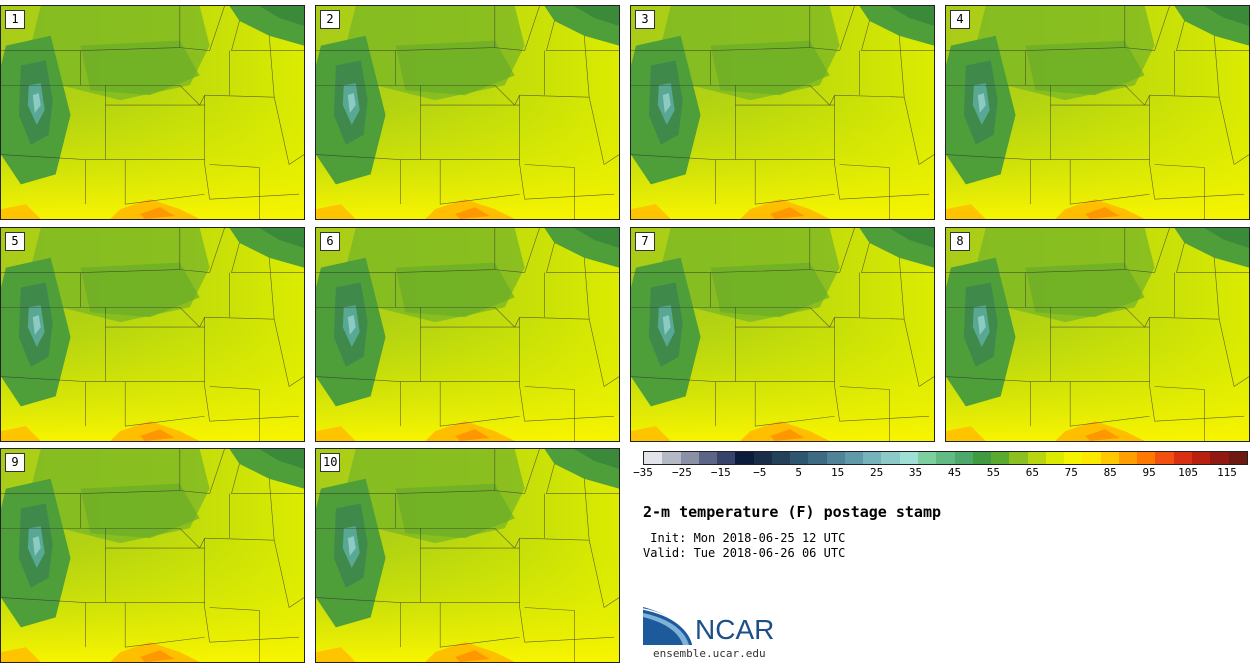 This screenshot has height=663, width=1260. What do you see at coordinates (940, 476) in the screenshot?
I see `colorbar-tick-labels: −35 −25 −15 −5 5 15 25 35 45 55 65 75 85 95 105 115` at bounding box center [940, 476].